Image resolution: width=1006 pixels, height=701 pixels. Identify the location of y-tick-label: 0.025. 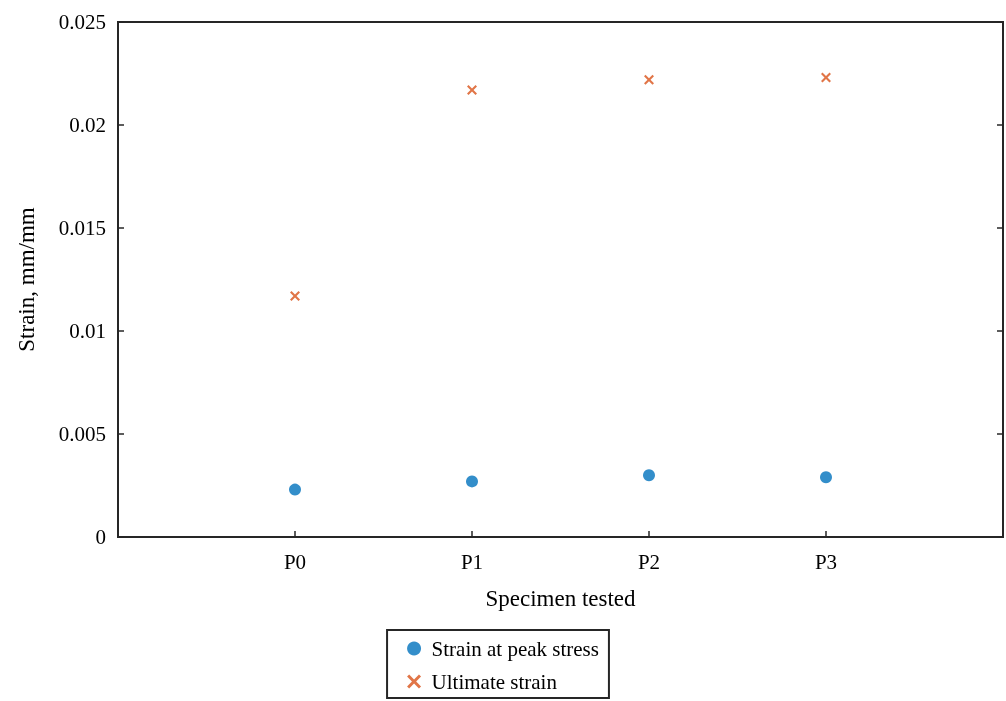
(82, 22).